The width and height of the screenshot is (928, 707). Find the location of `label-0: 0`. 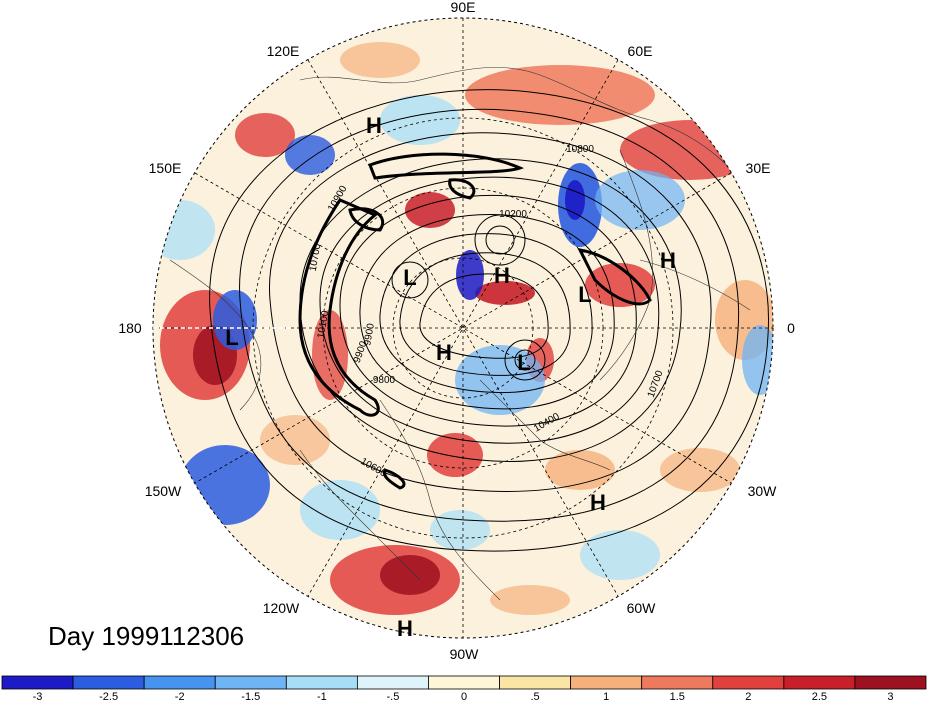

label-0: 0 is located at coordinates (791, 328).